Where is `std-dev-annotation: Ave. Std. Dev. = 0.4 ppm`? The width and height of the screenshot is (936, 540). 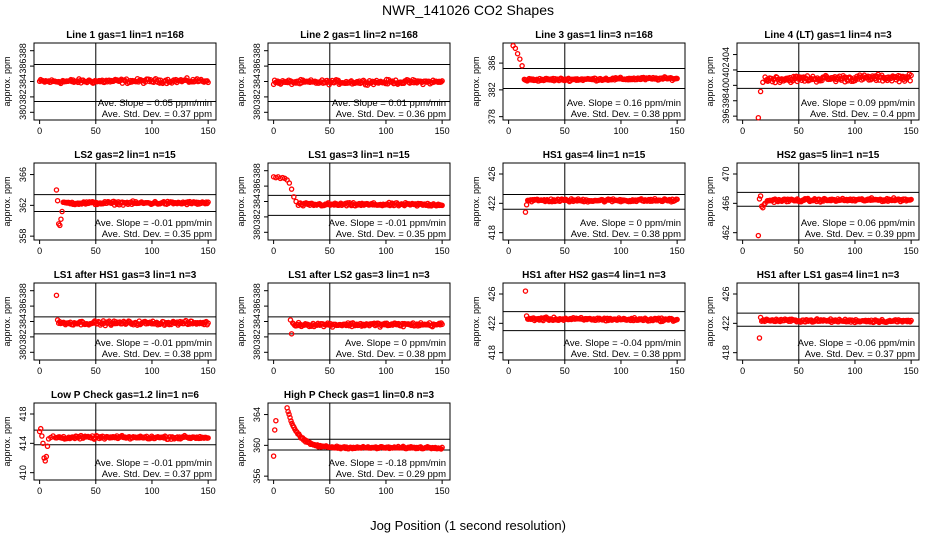
std-dev-annotation: Ave. Std. Dev. = 0.4 ppm is located at coordinates (862, 114).